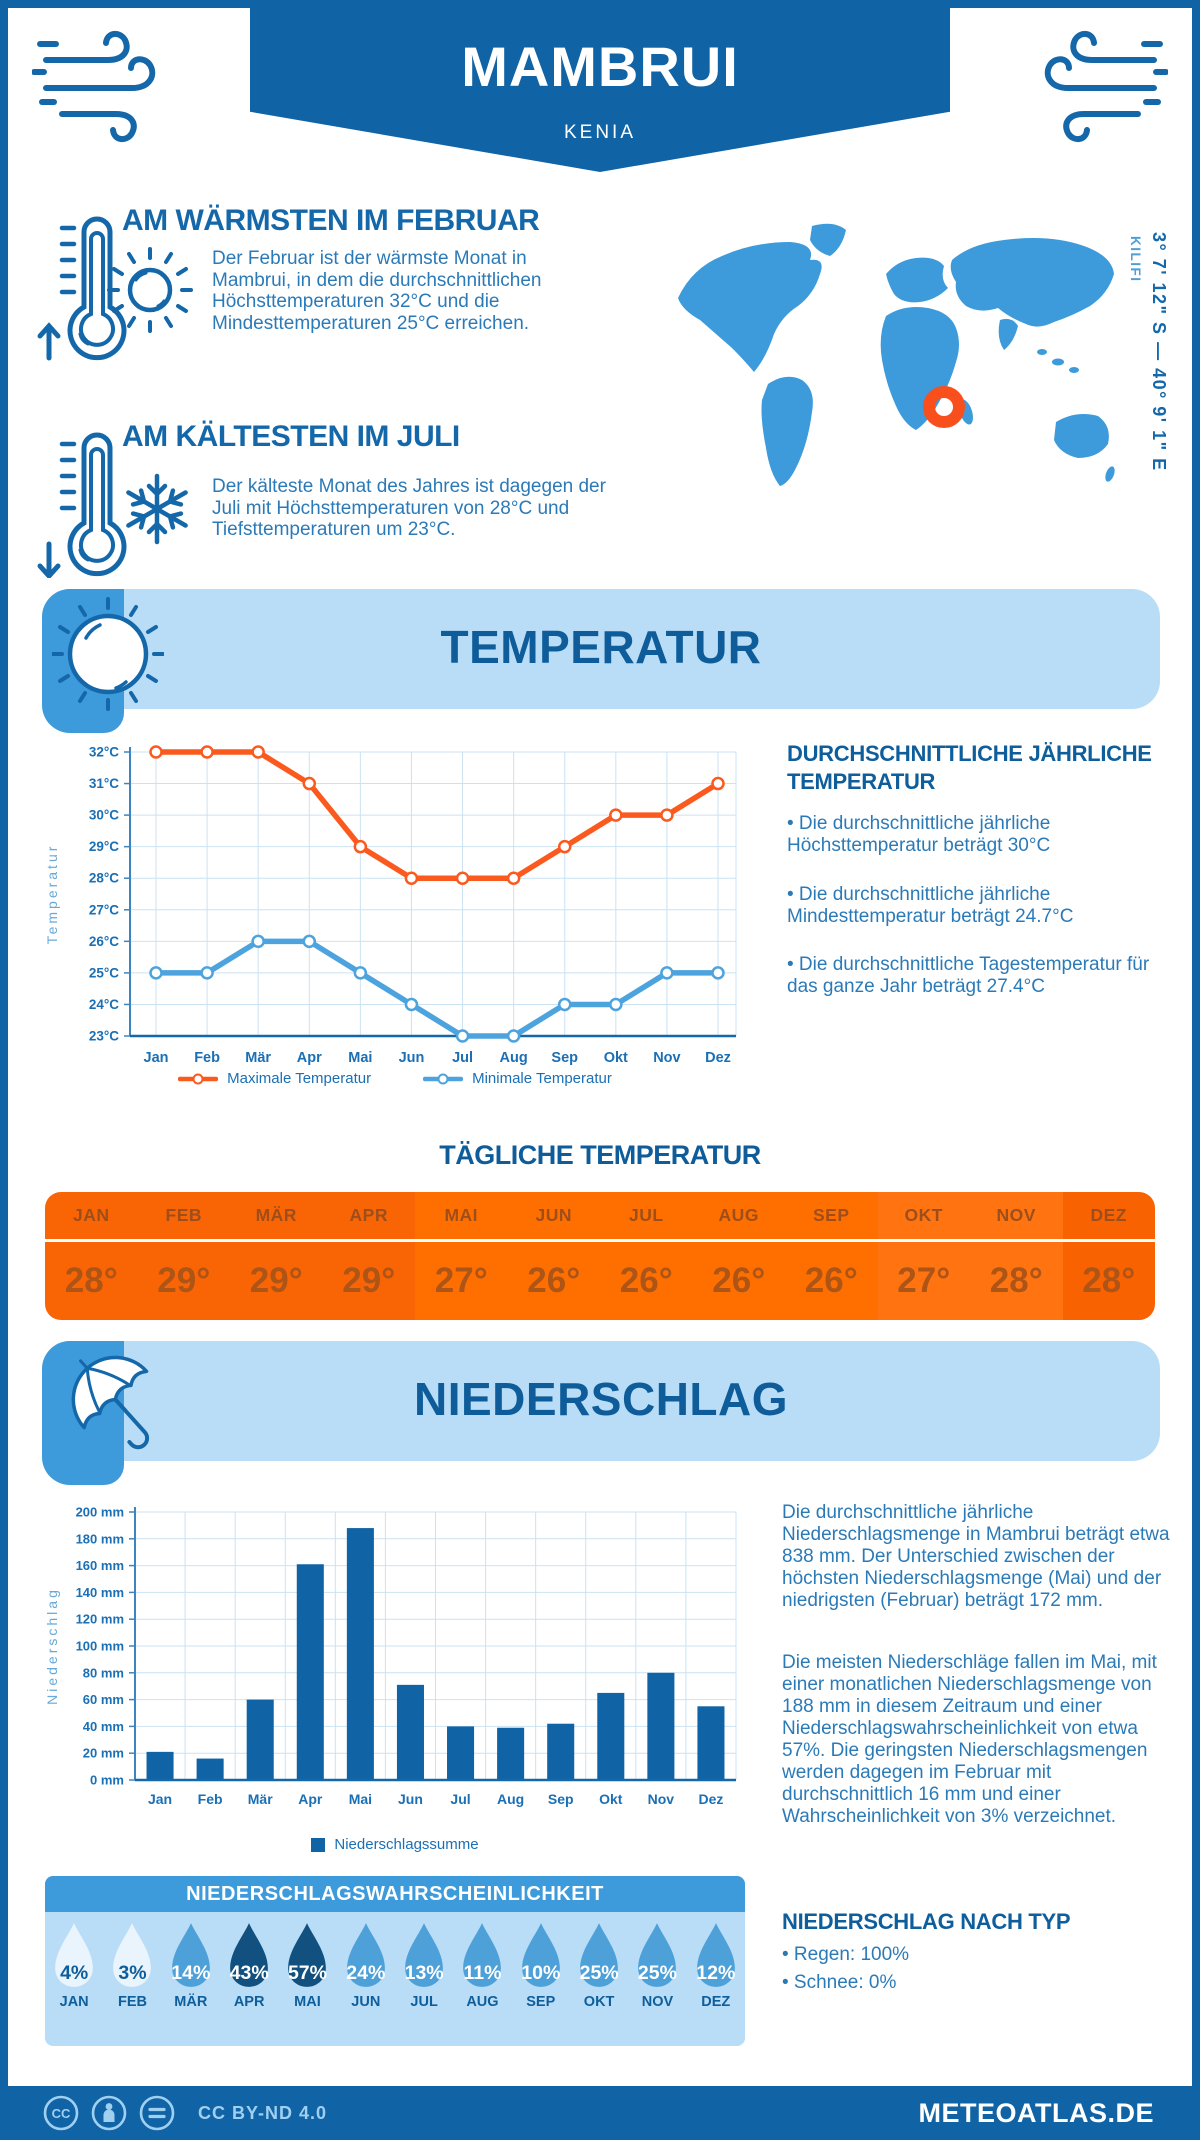 The height and width of the screenshot is (2140, 1200). What do you see at coordinates (157, 509) in the screenshot?
I see `snowflake-icon` at bounding box center [157, 509].